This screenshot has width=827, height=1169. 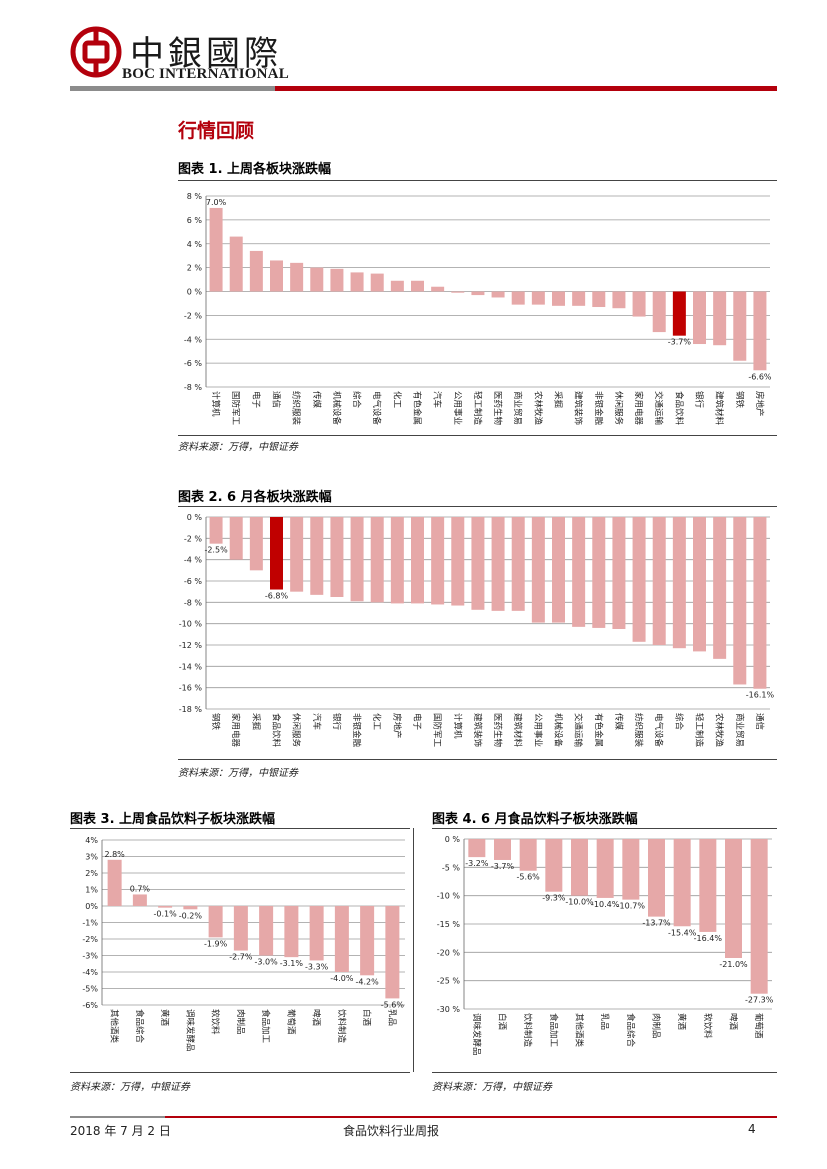 What do you see at coordinates (240, 1072) in the screenshot?
I see `figure-3-bottom-rule` at bounding box center [240, 1072].